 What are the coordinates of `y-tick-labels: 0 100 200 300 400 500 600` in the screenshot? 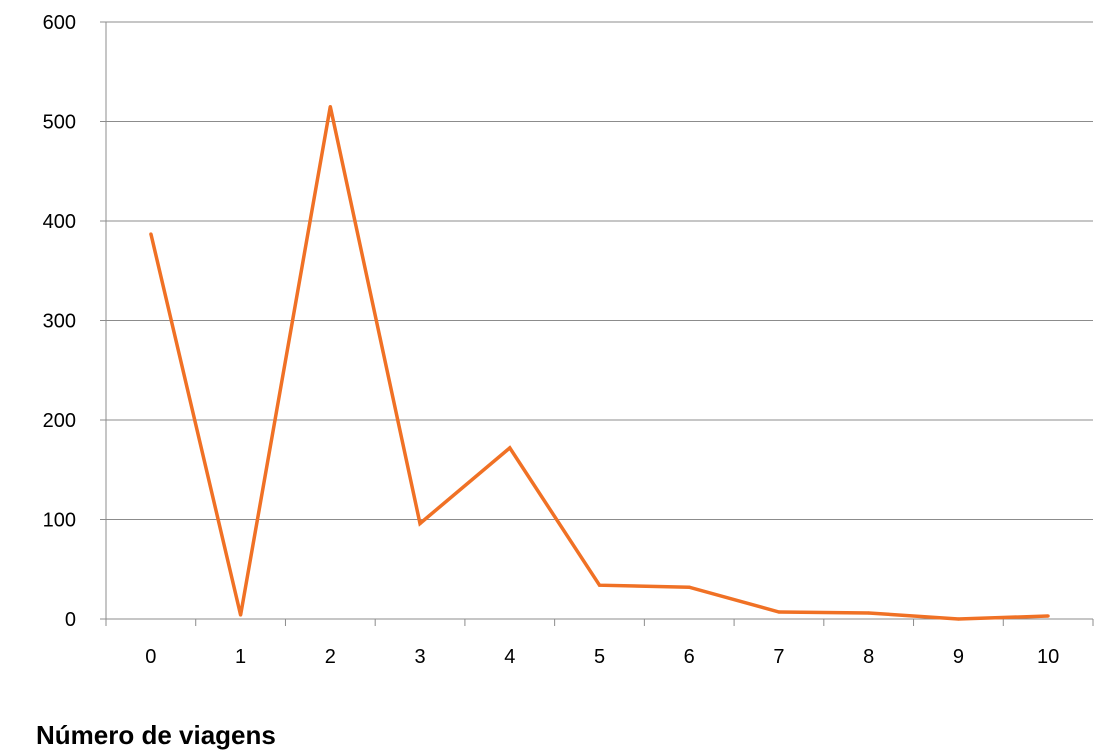 It's located at (59, 321).